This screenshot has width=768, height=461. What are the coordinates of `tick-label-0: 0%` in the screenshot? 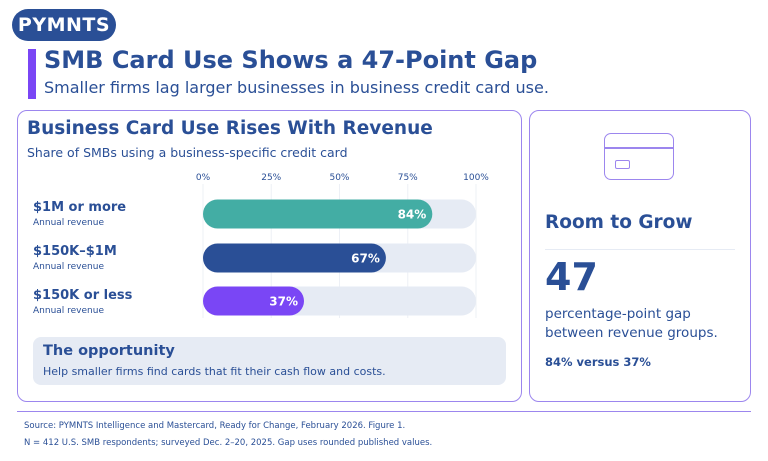 It's located at (203, 178).